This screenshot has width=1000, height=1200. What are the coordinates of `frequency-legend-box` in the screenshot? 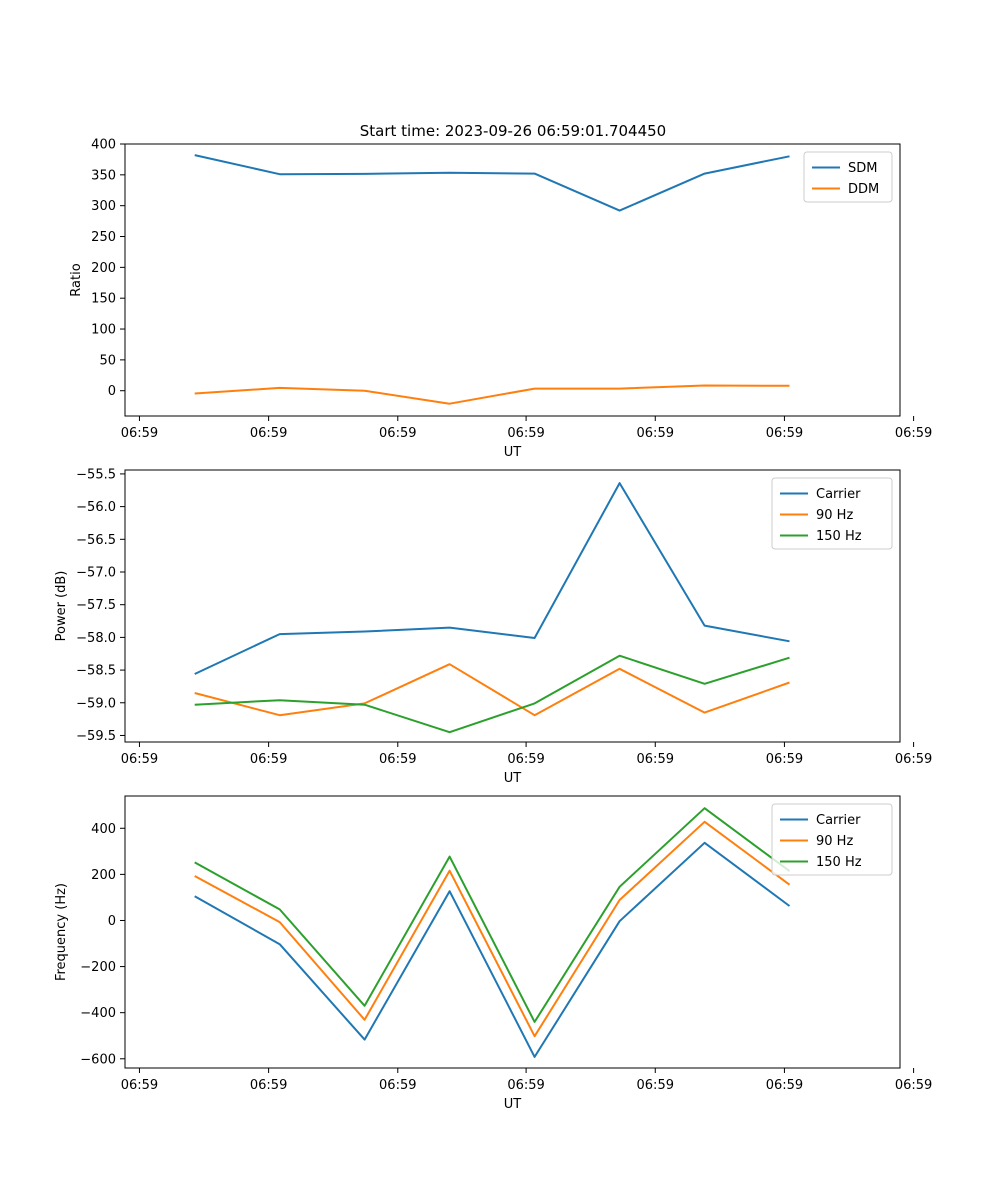 It's located at (832, 839).